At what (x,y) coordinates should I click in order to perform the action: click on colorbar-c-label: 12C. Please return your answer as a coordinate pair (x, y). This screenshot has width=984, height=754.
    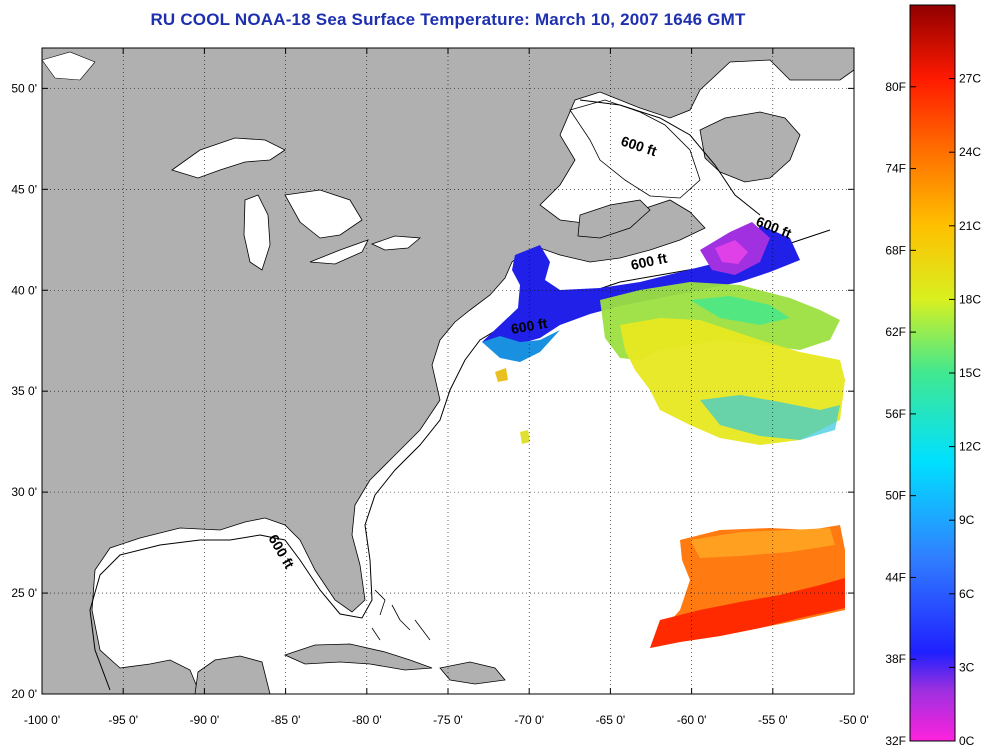
    Looking at the image, I should click on (970, 447).